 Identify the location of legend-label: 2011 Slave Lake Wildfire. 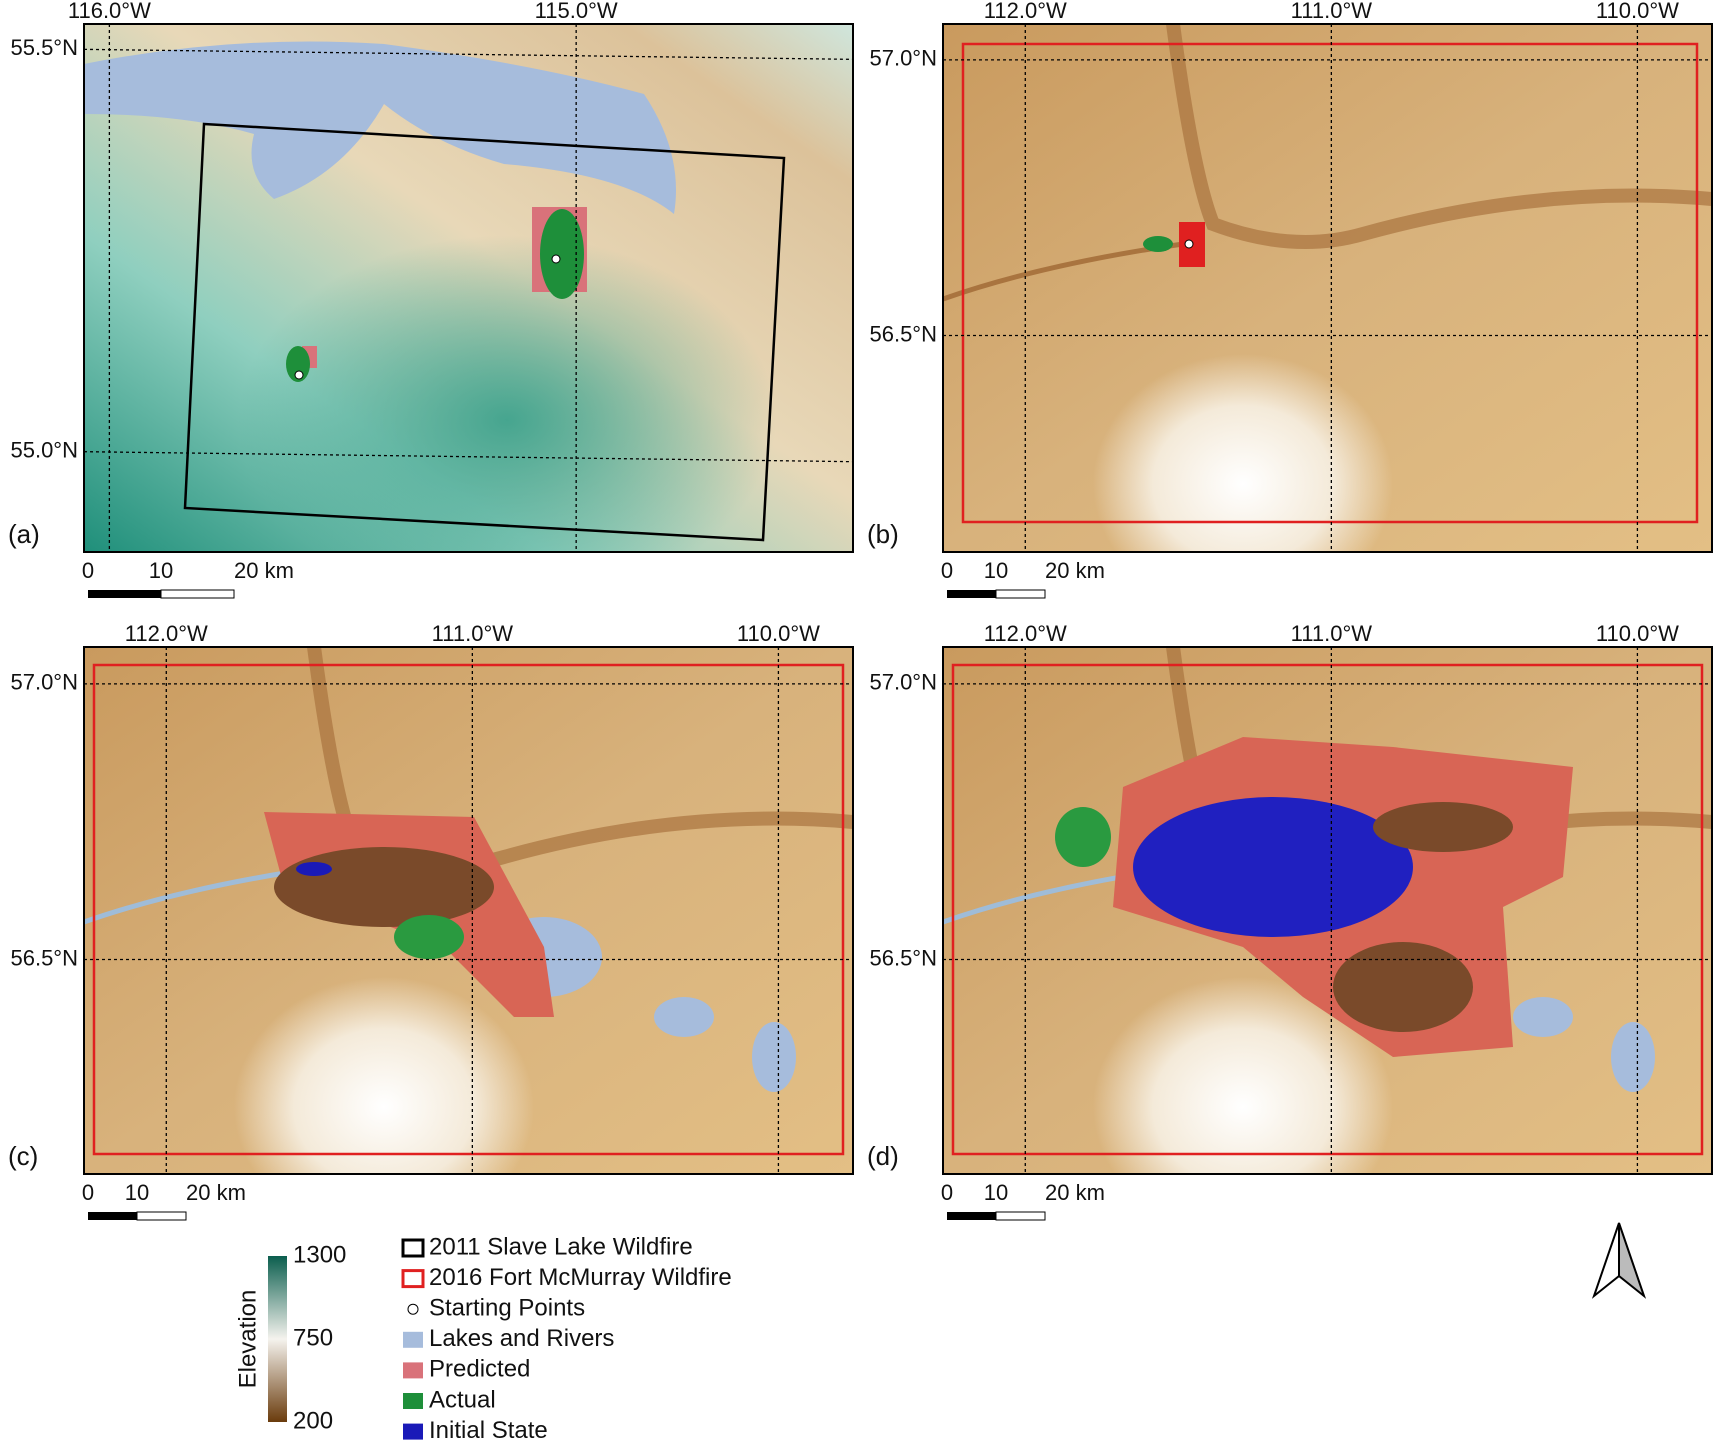
(561, 1246).